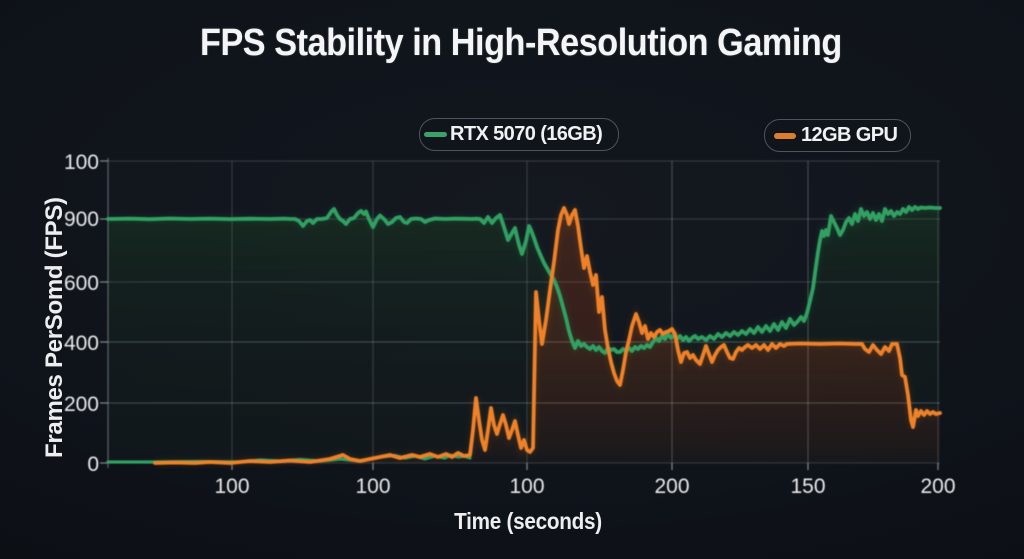 This screenshot has width=1024, height=559. Describe the element at coordinates (93, 464) in the screenshot. I see `svg-text: 0` at that location.